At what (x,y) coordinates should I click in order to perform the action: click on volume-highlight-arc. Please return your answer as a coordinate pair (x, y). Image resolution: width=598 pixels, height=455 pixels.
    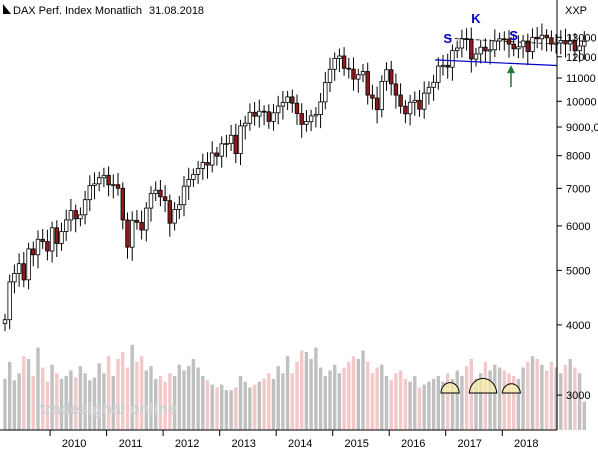
    Looking at the image, I should click on (450, 388).